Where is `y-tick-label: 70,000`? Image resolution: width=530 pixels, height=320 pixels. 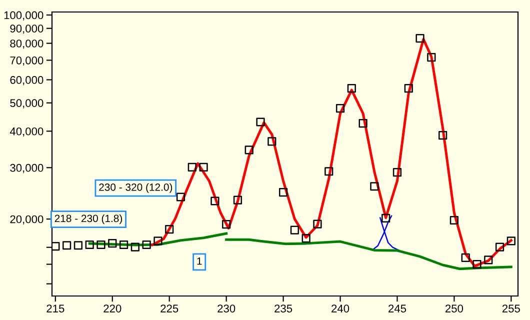
y-tick-label: 70,000 is located at coordinates (27, 61).